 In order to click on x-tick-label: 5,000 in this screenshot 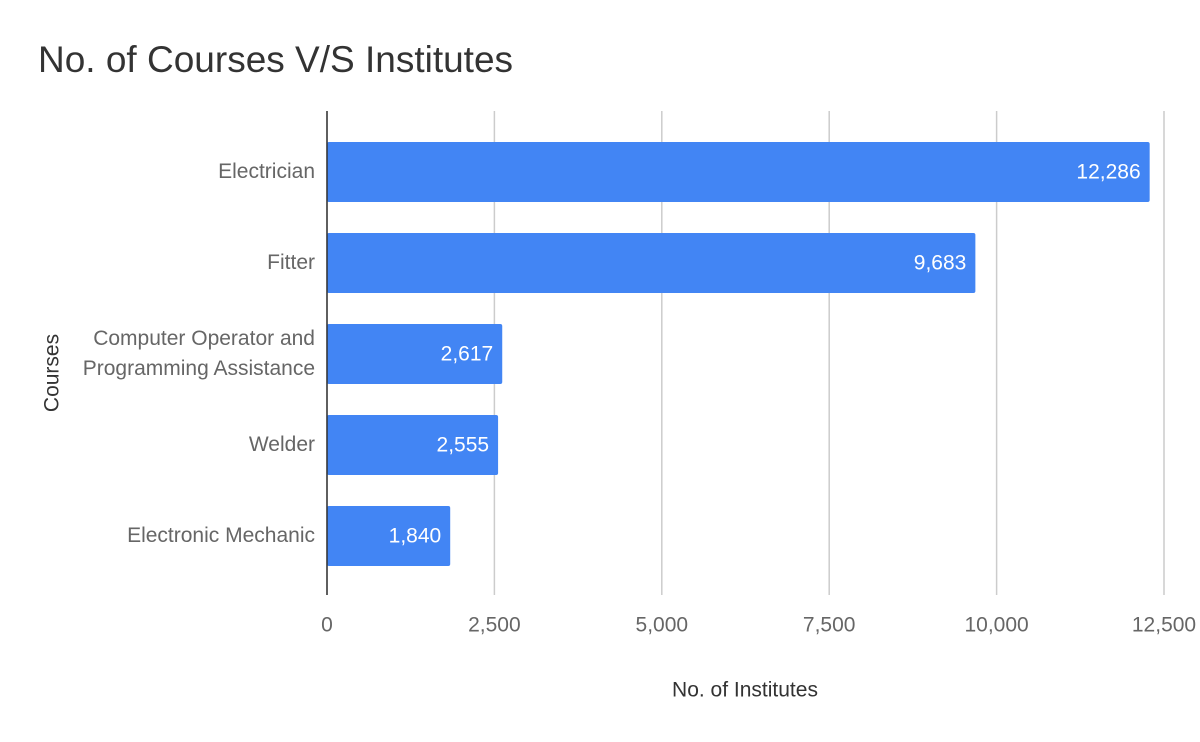, I will do `click(662, 625)`.